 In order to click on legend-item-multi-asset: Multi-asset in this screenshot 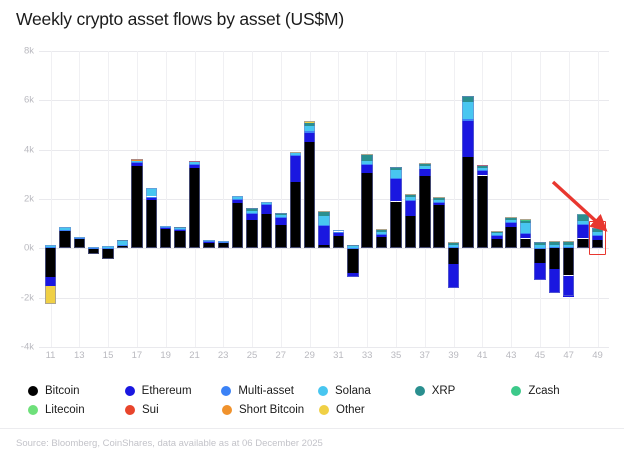, I will do `click(269, 391)`.